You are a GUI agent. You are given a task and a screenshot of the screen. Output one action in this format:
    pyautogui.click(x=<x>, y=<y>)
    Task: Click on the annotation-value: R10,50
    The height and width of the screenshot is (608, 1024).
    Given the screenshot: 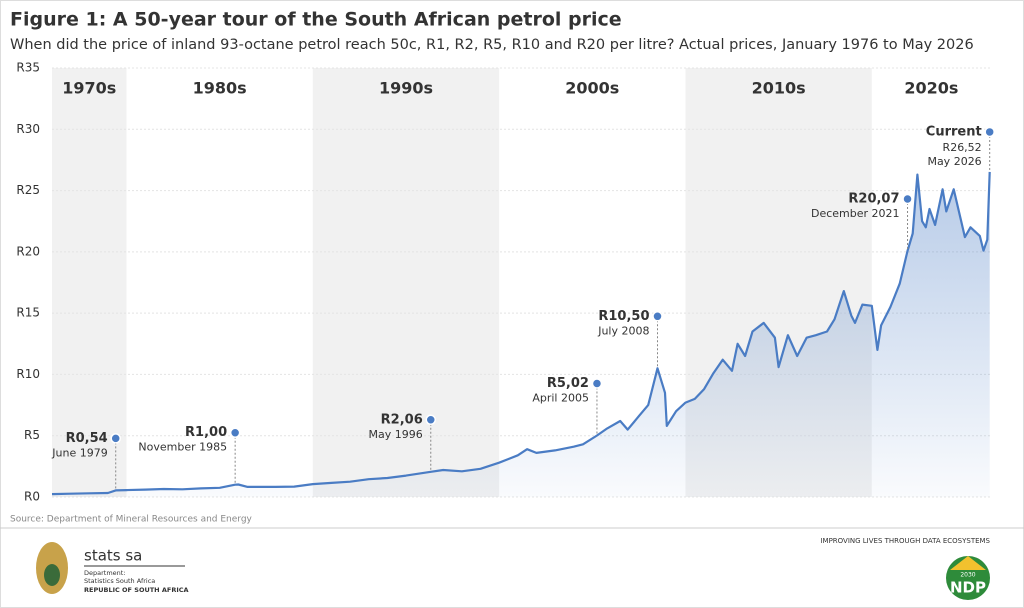 What is the action you would take?
    pyautogui.click(x=623, y=316)
    